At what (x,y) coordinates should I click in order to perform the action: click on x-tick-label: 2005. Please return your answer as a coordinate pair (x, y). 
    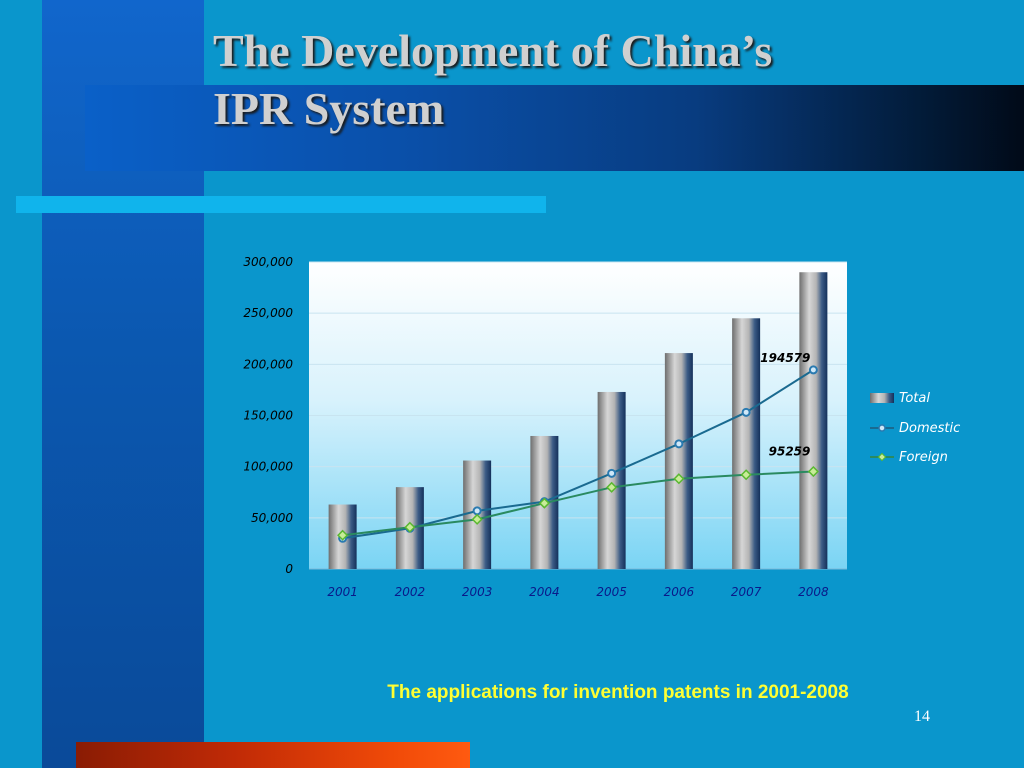
    Looking at the image, I should click on (611, 592).